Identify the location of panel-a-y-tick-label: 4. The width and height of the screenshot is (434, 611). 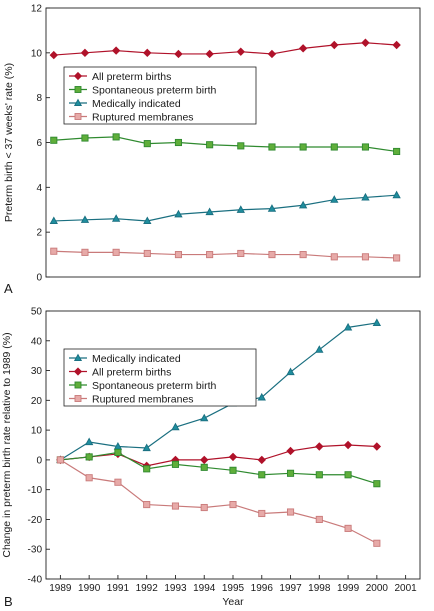
(39, 188).